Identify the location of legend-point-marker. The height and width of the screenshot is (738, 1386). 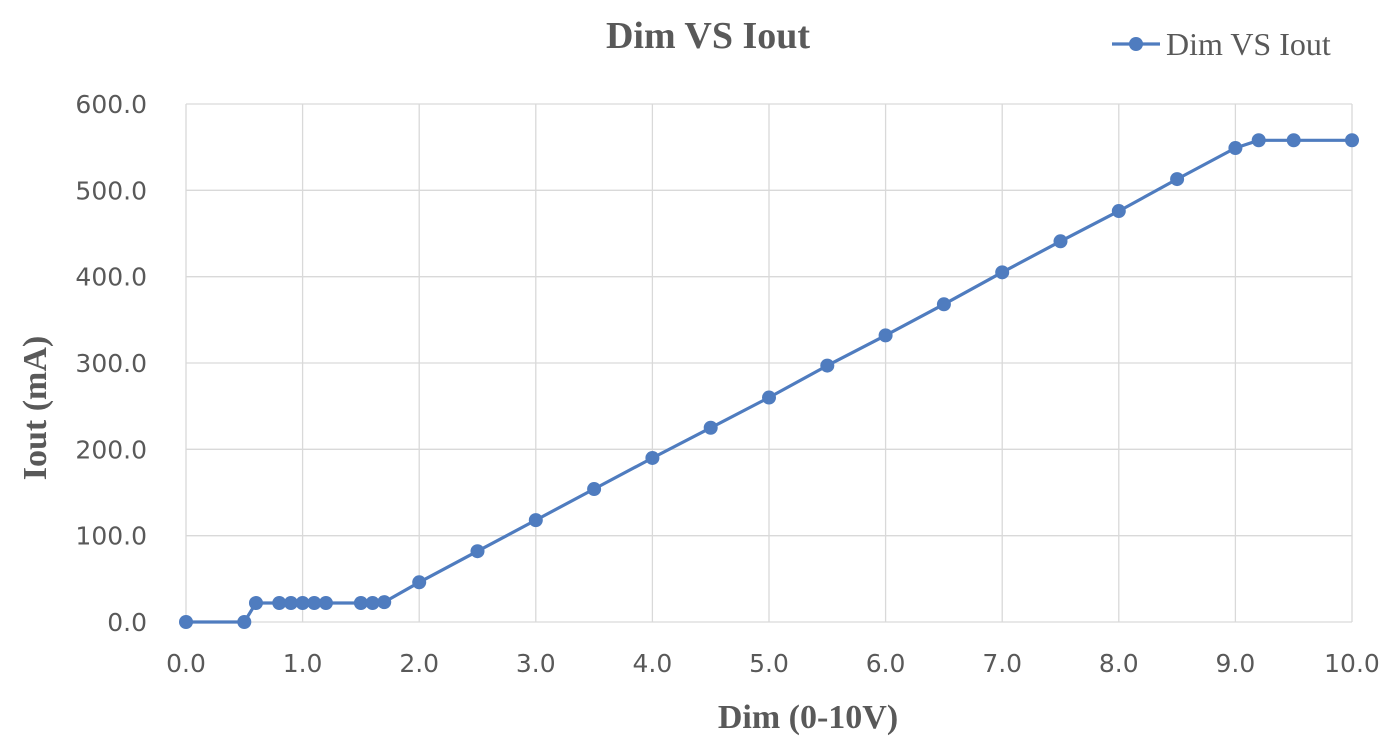
(1136, 44).